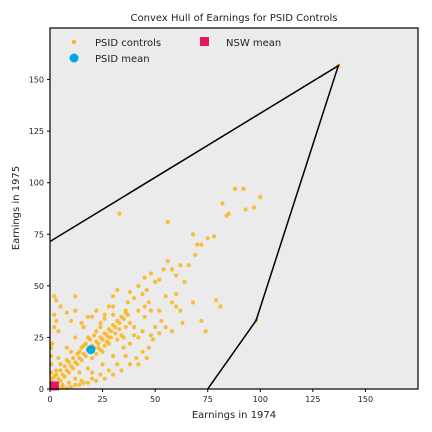 Image resolution: width=432 pixels, height=432 pixels. What do you see at coordinates (175, 51) in the screenshot?
I see `legend: PSID controls NSW mean PSID mean` at bounding box center [175, 51].